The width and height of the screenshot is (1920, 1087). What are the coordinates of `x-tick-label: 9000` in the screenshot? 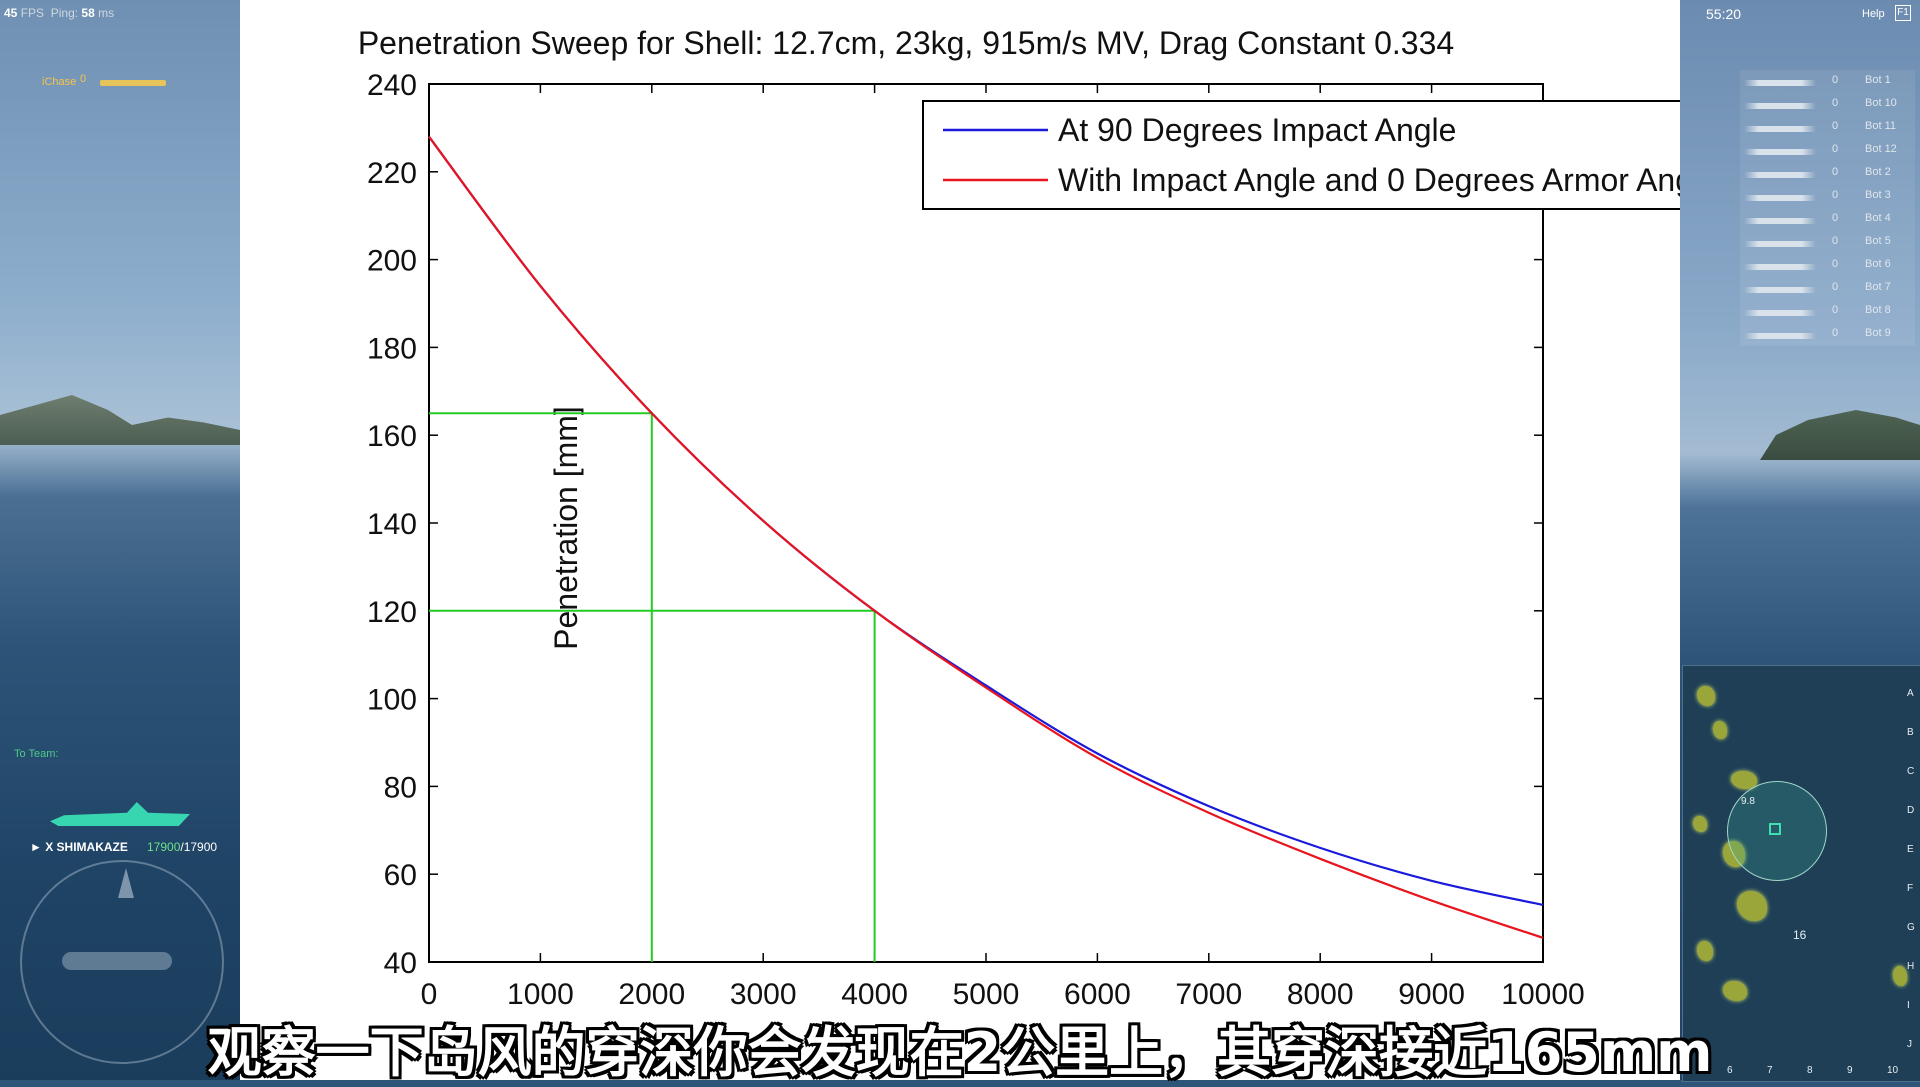 It's located at (1431, 994).